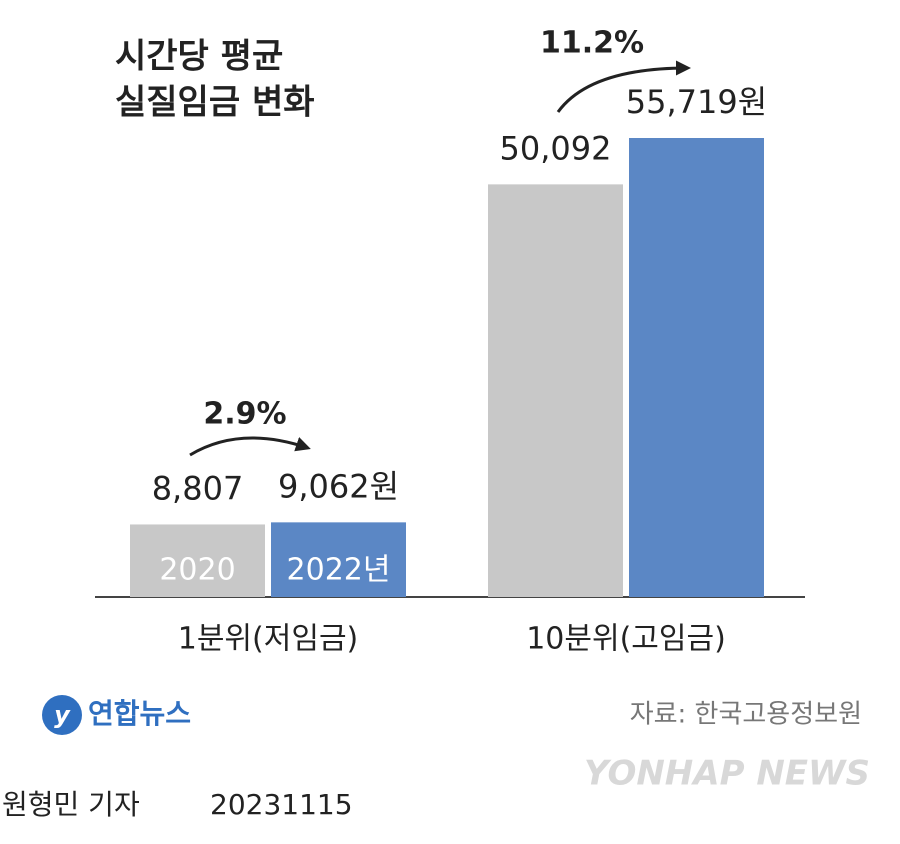 This screenshot has height=844, width=900. What do you see at coordinates (139, 713) in the screenshot?
I see `logo: 연합뉴스` at bounding box center [139, 713].